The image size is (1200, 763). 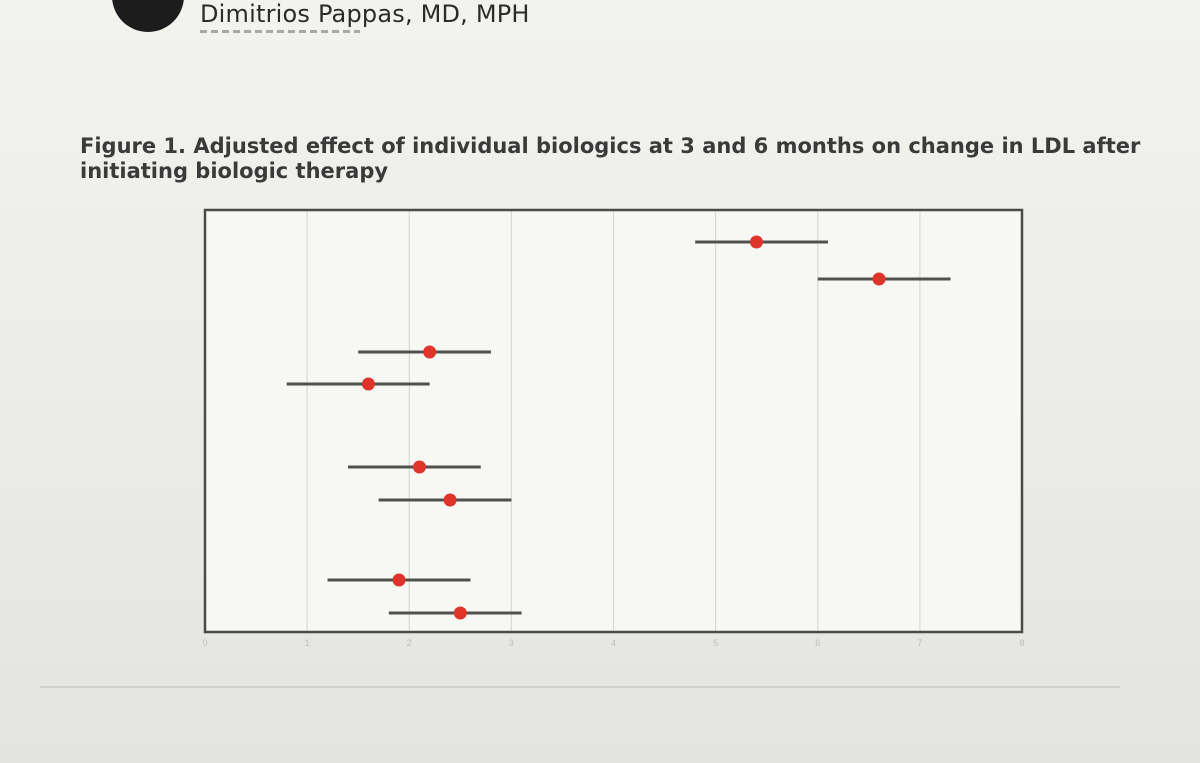 What do you see at coordinates (280, 31) in the screenshot?
I see `speaker-affiliation-smudge` at bounding box center [280, 31].